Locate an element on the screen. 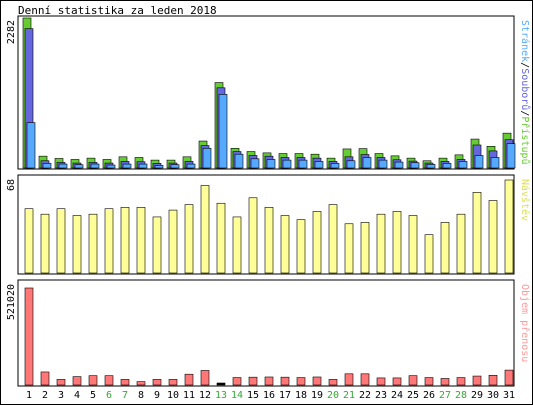 The image size is (533, 405). bar-top-Stránek-11 is located at coordinates (191, 166).